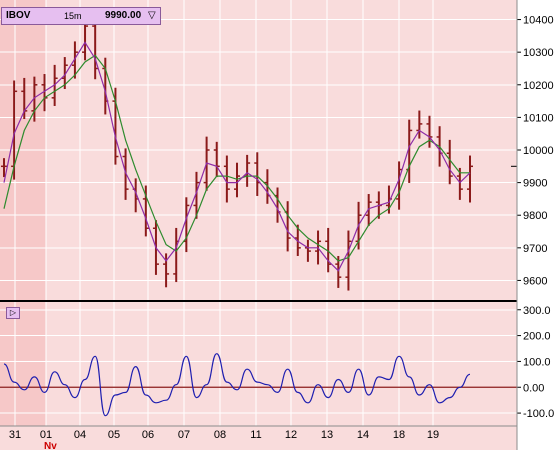  Describe the element at coordinates (114, 435) in the screenshot. I see `x-tick-label: 05` at that location.